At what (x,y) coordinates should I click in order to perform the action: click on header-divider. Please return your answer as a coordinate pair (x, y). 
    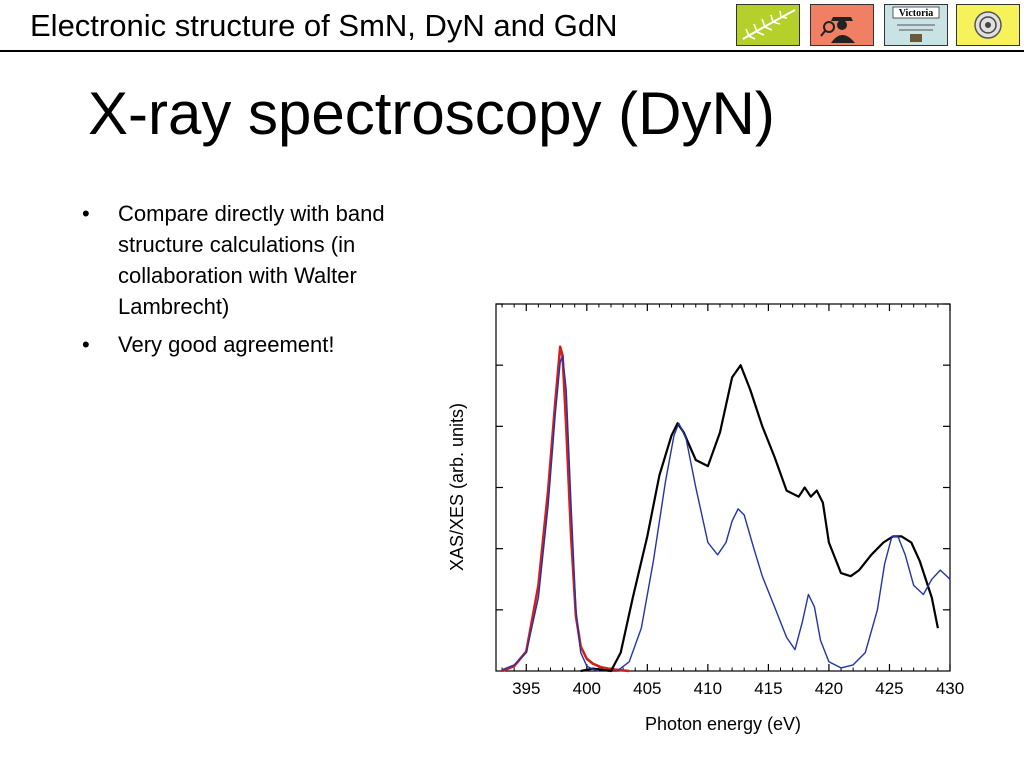
    Looking at the image, I should click on (512, 51).